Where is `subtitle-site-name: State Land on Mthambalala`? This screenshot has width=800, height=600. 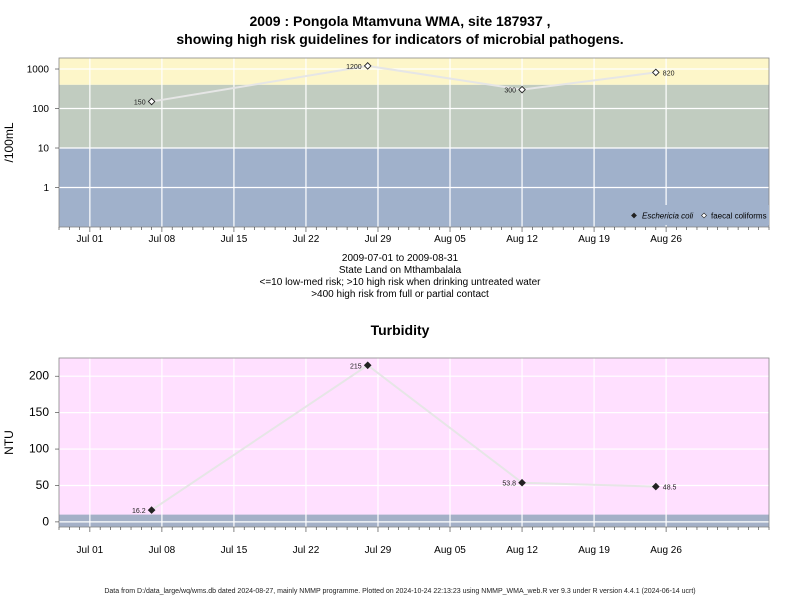 subtitle-site-name: State Land on Mthambalala is located at coordinates (400, 270).